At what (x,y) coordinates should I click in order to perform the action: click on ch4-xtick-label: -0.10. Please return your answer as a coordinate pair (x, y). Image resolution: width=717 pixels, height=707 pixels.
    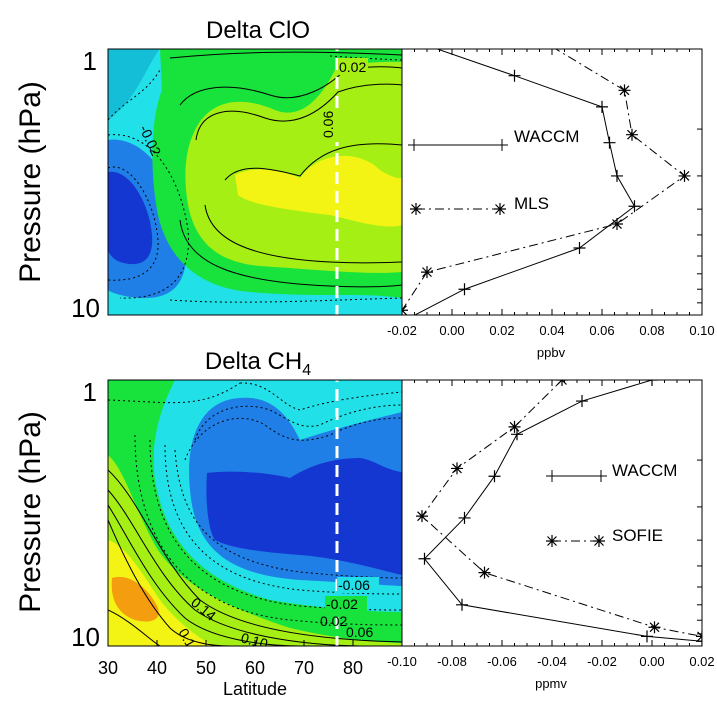
    Looking at the image, I should click on (402, 661).